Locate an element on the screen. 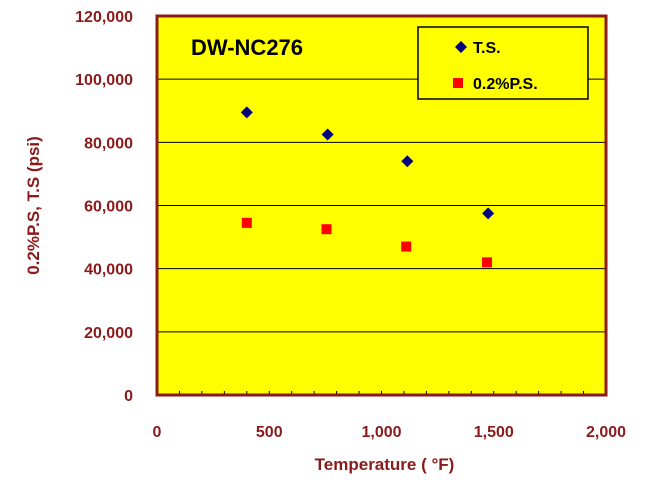  x-tick-label: 0 is located at coordinates (157, 432).